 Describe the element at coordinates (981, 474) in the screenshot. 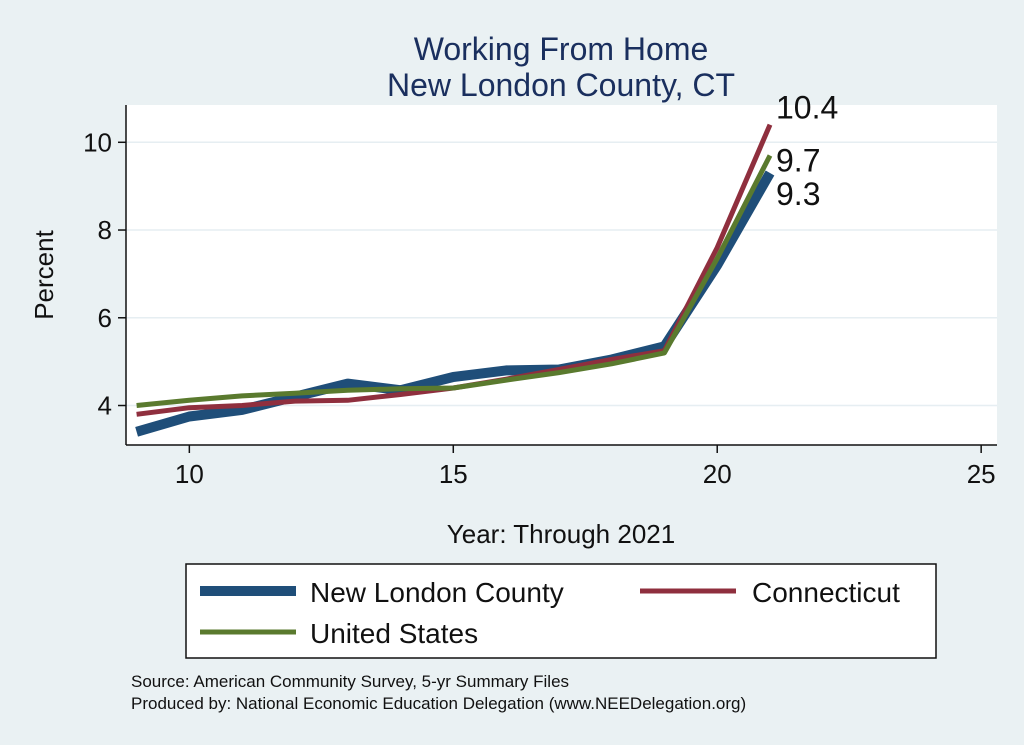

I see `x-tick-label: 25` at that location.